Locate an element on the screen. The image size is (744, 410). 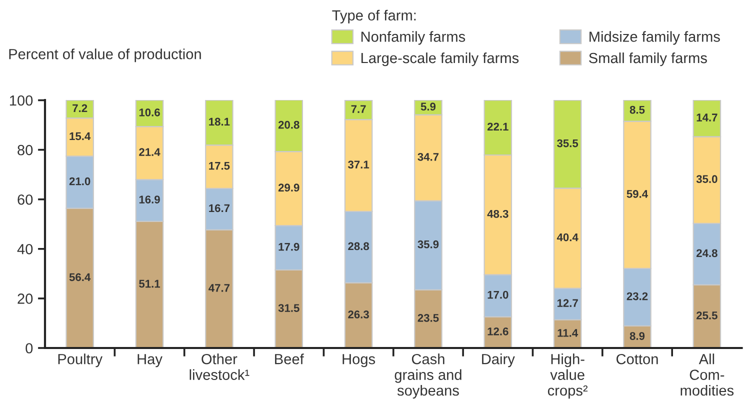
data-label: 17.9 is located at coordinates (289, 246).